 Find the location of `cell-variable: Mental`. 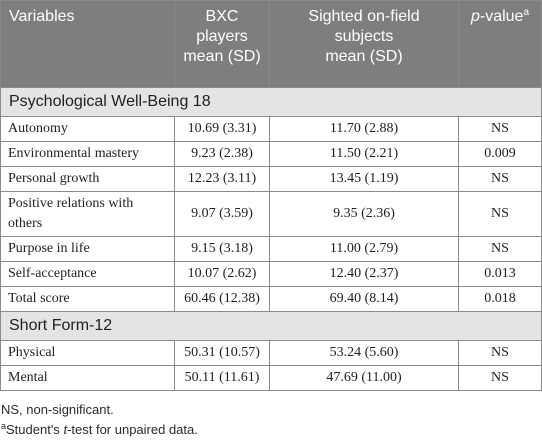

cell-variable: Mental is located at coordinates (87, 378).